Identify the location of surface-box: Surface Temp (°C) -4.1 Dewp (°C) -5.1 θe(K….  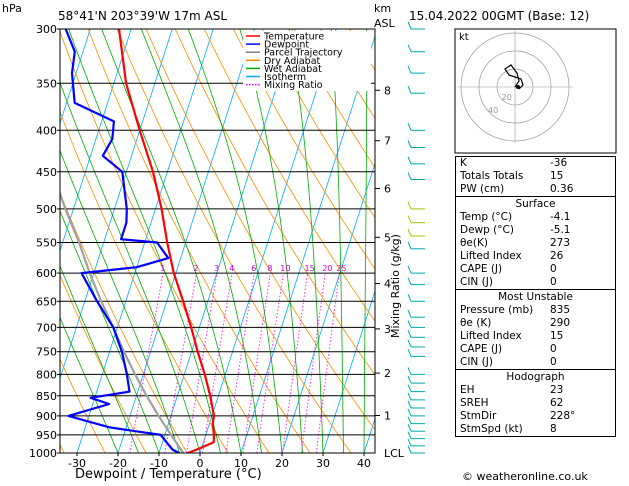
(535, 243).